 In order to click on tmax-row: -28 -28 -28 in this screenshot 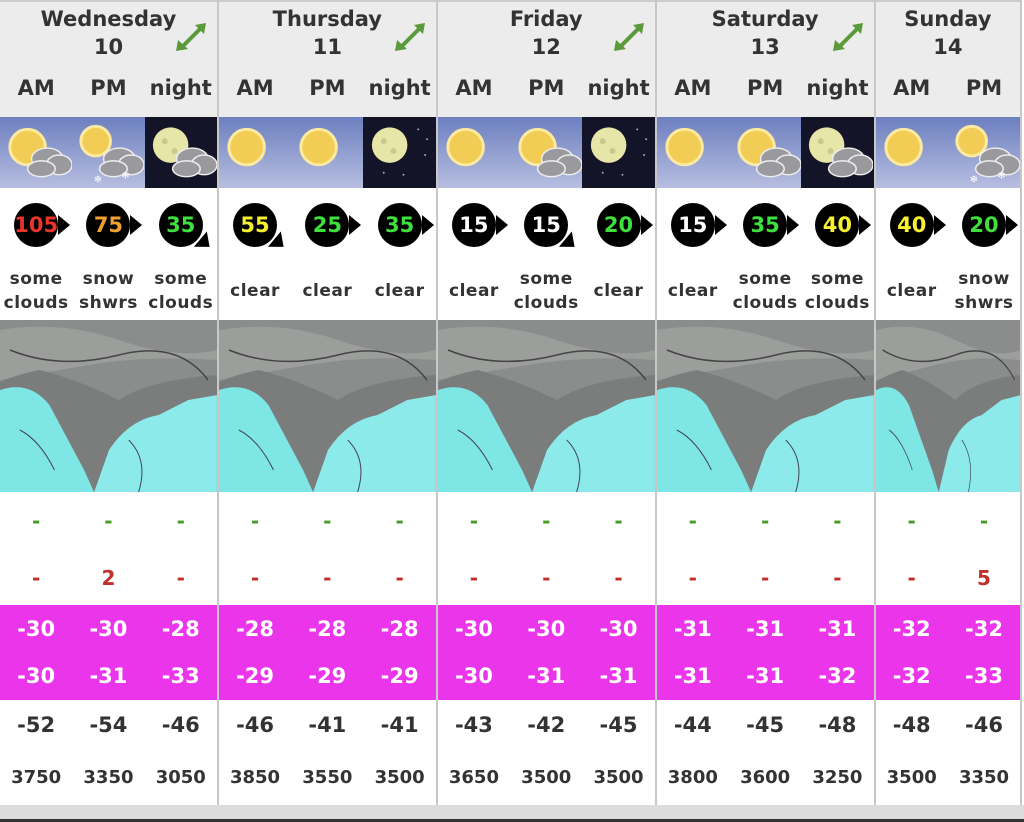, I will do `click(327, 629)`.